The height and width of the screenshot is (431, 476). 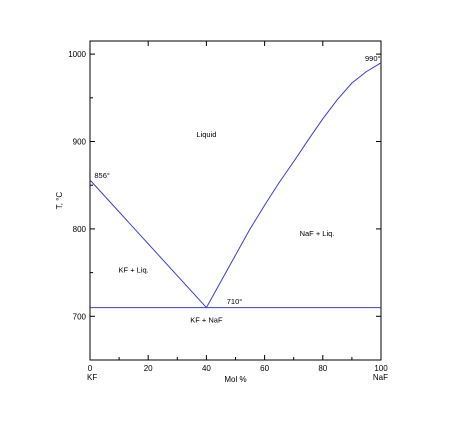 I want to click on annotation-label: 710°, so click(x=235, y=301).